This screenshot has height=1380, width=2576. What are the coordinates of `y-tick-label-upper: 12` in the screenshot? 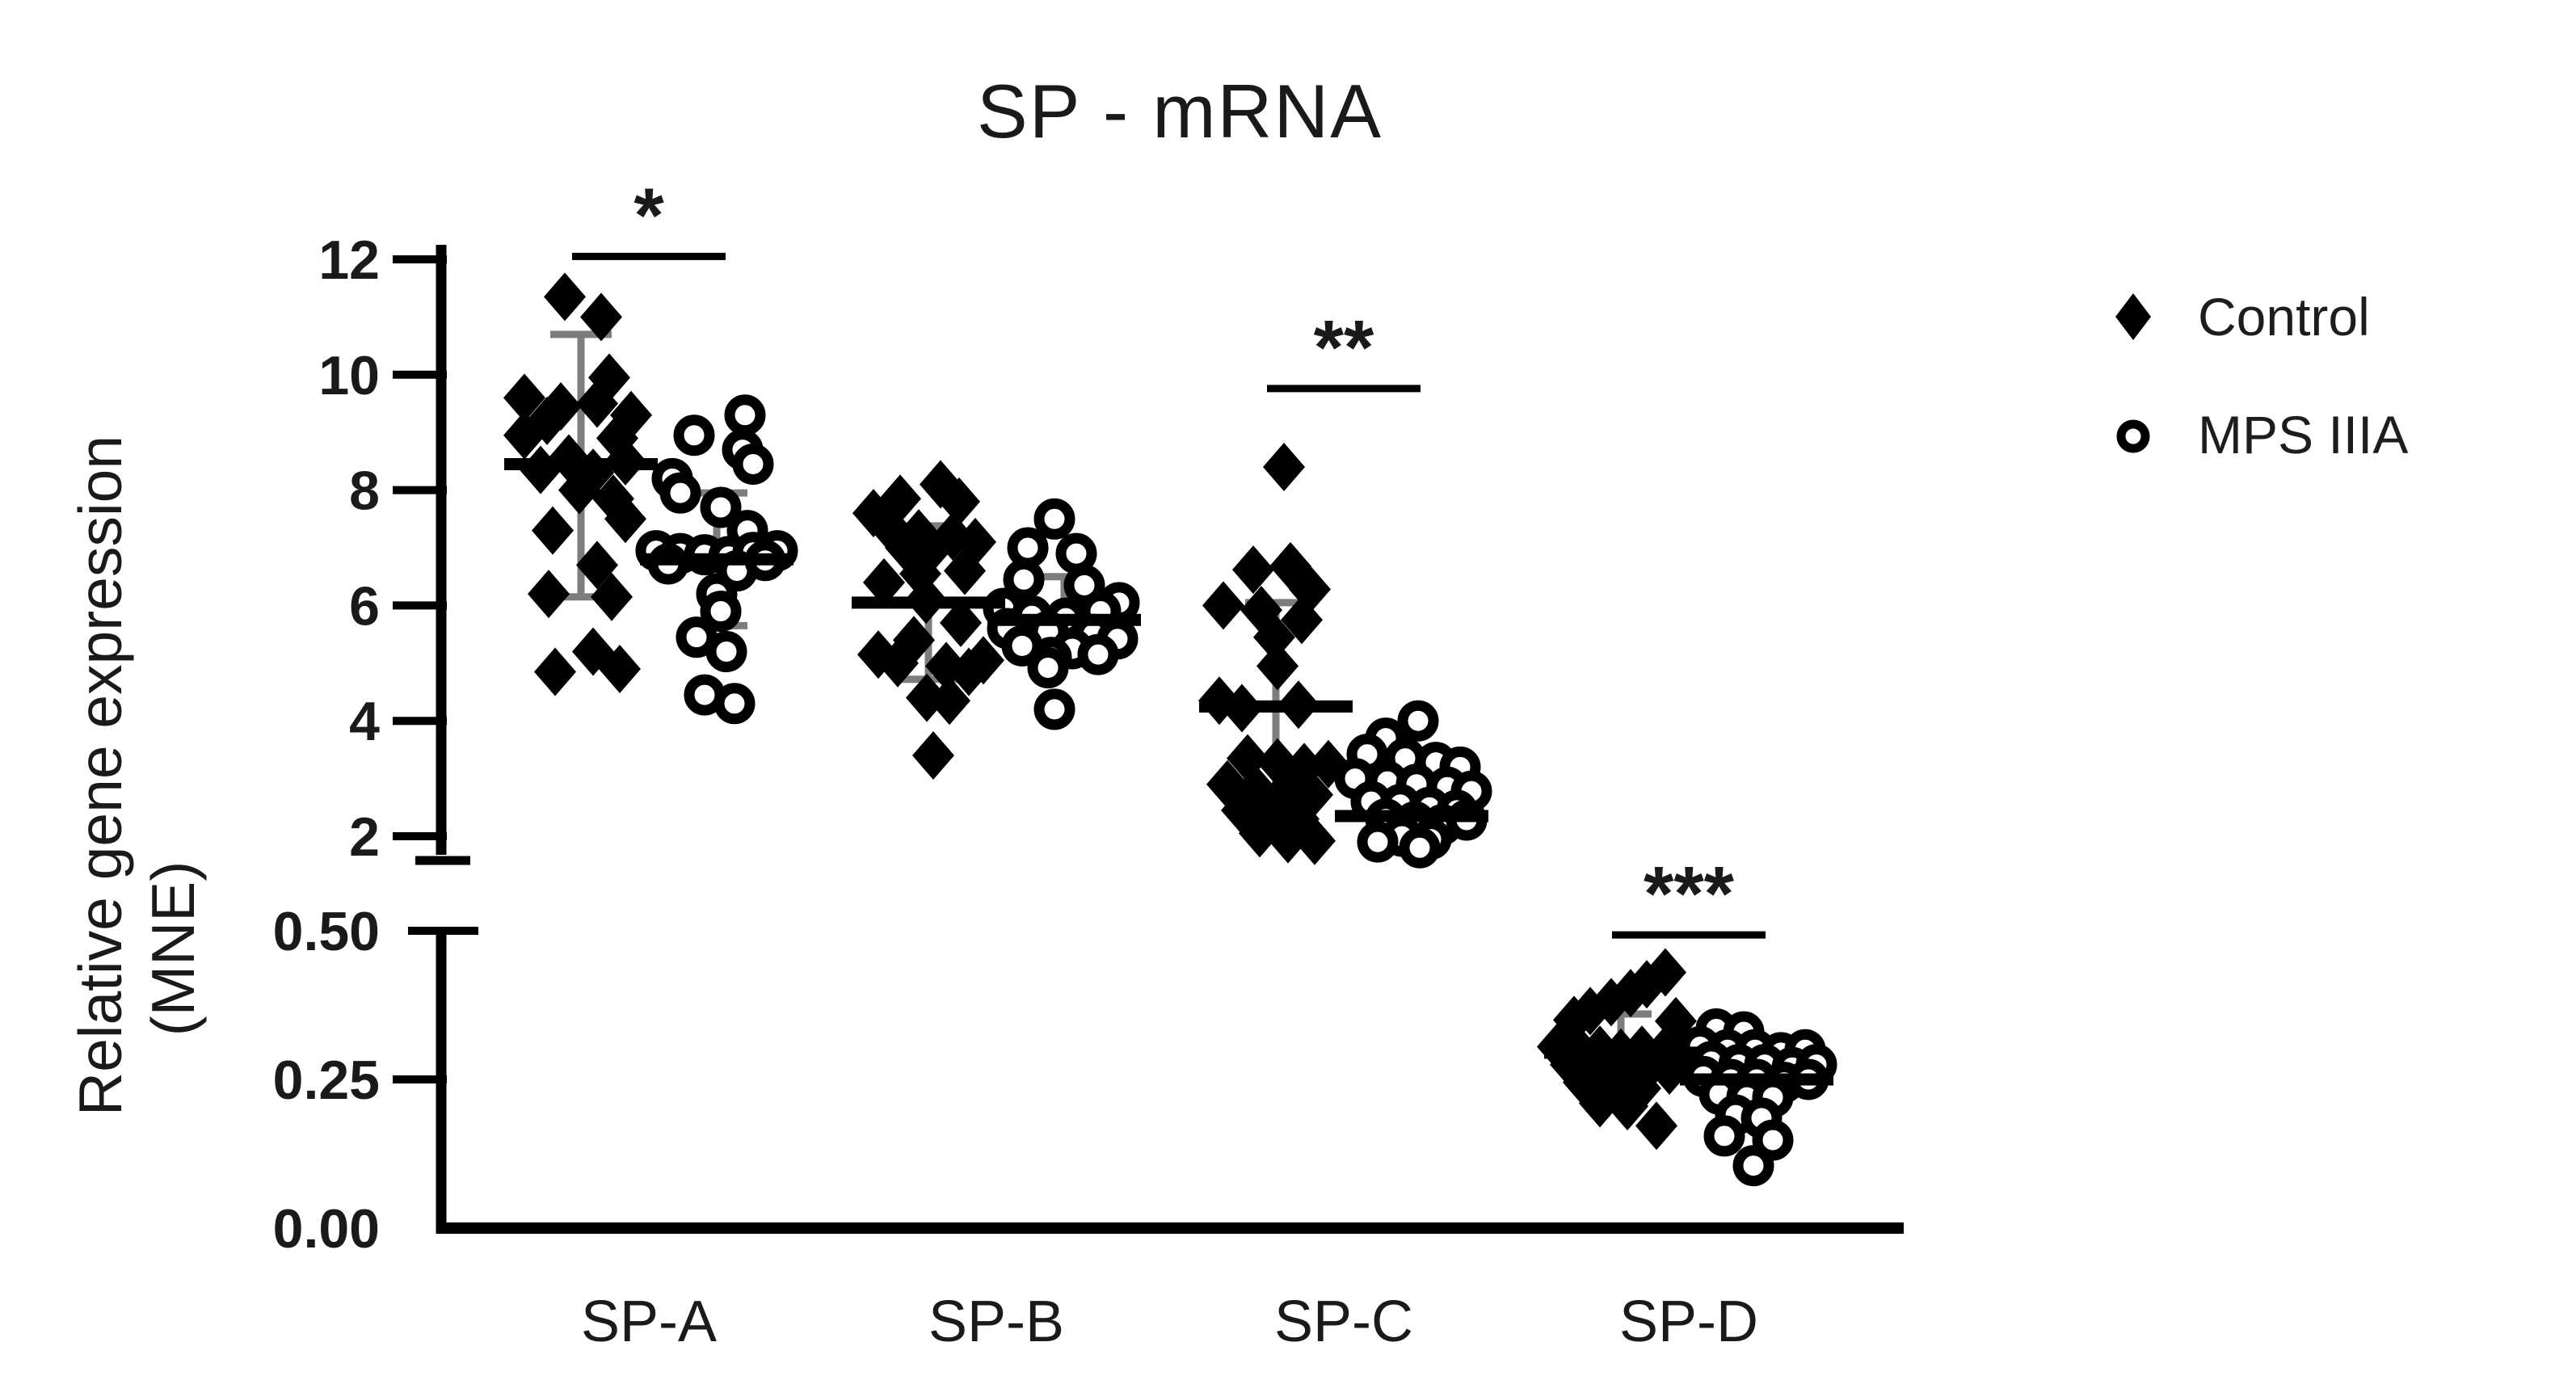 It's located at (349, 260).